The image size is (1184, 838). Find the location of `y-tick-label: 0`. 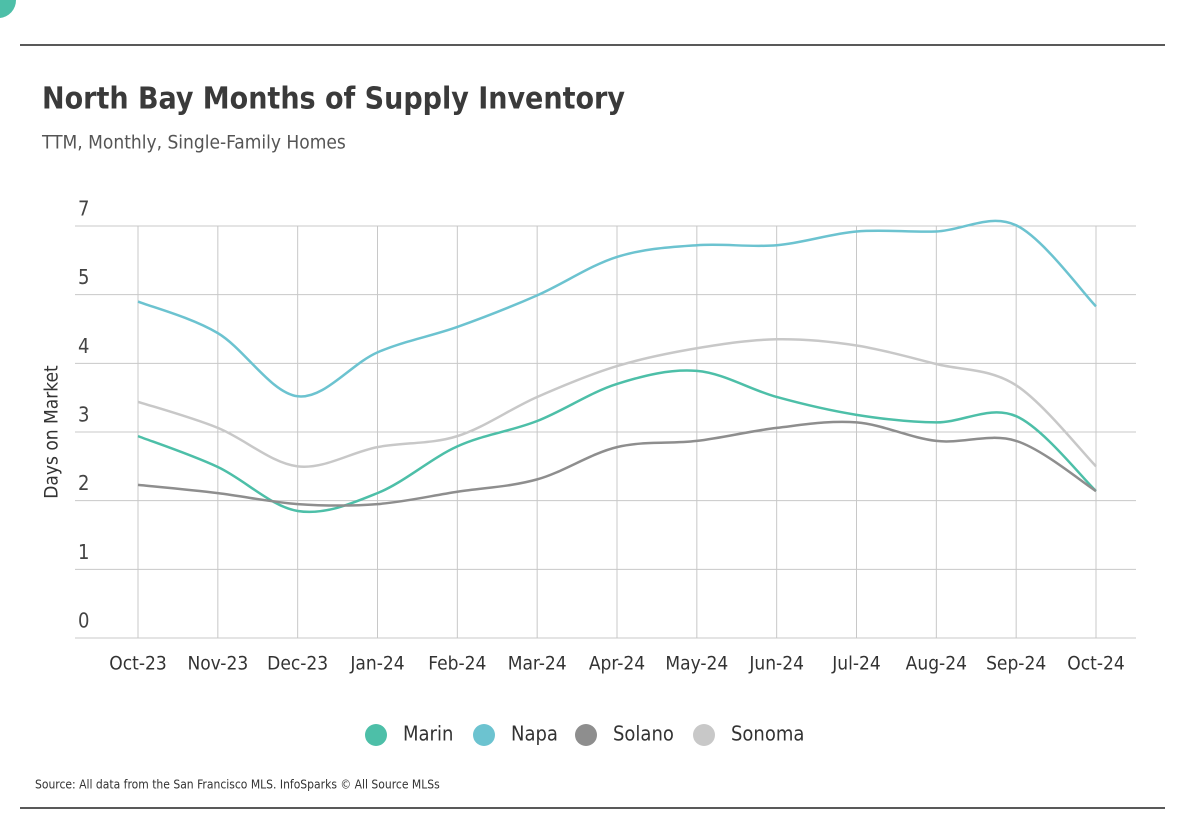

y-tick-label: 0 is located at coordinates (83, 621).